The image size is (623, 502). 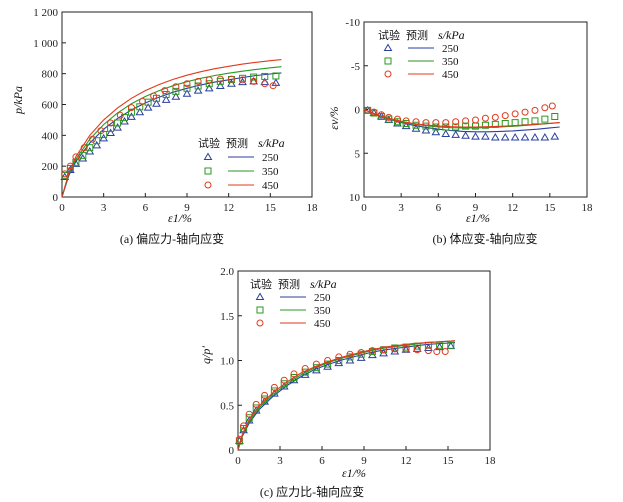 I want to click on y-tick-label: 1 000, so click(x=45, y=44).